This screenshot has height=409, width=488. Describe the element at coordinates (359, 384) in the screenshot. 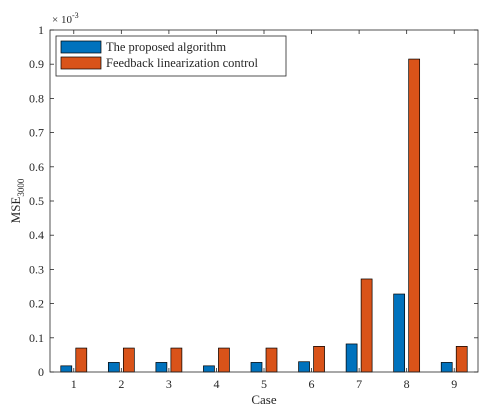

I see `x-tick-label: 7` at that location.